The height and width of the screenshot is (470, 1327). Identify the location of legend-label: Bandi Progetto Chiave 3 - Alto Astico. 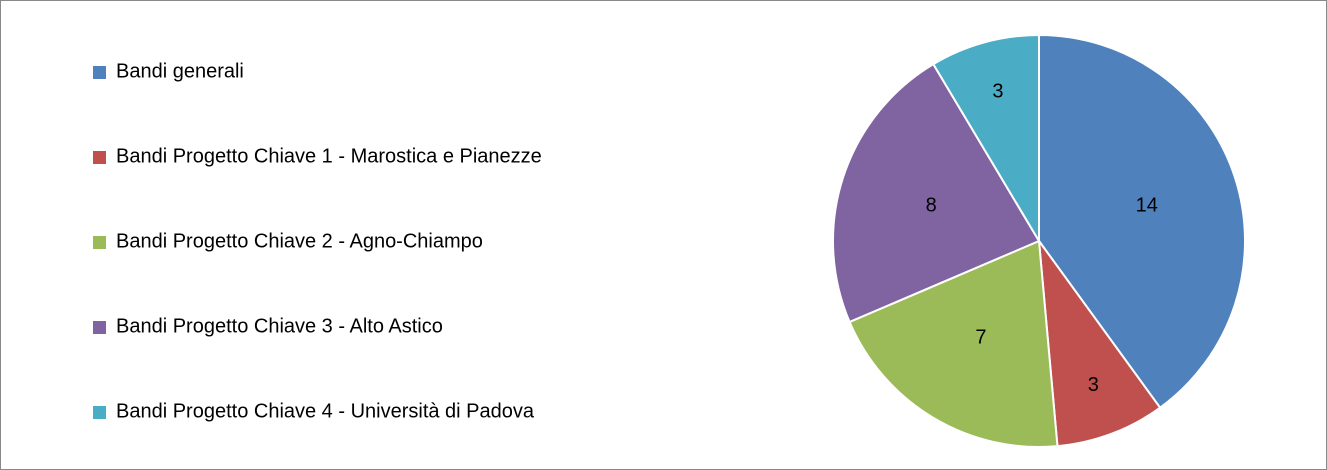
(279, 326).